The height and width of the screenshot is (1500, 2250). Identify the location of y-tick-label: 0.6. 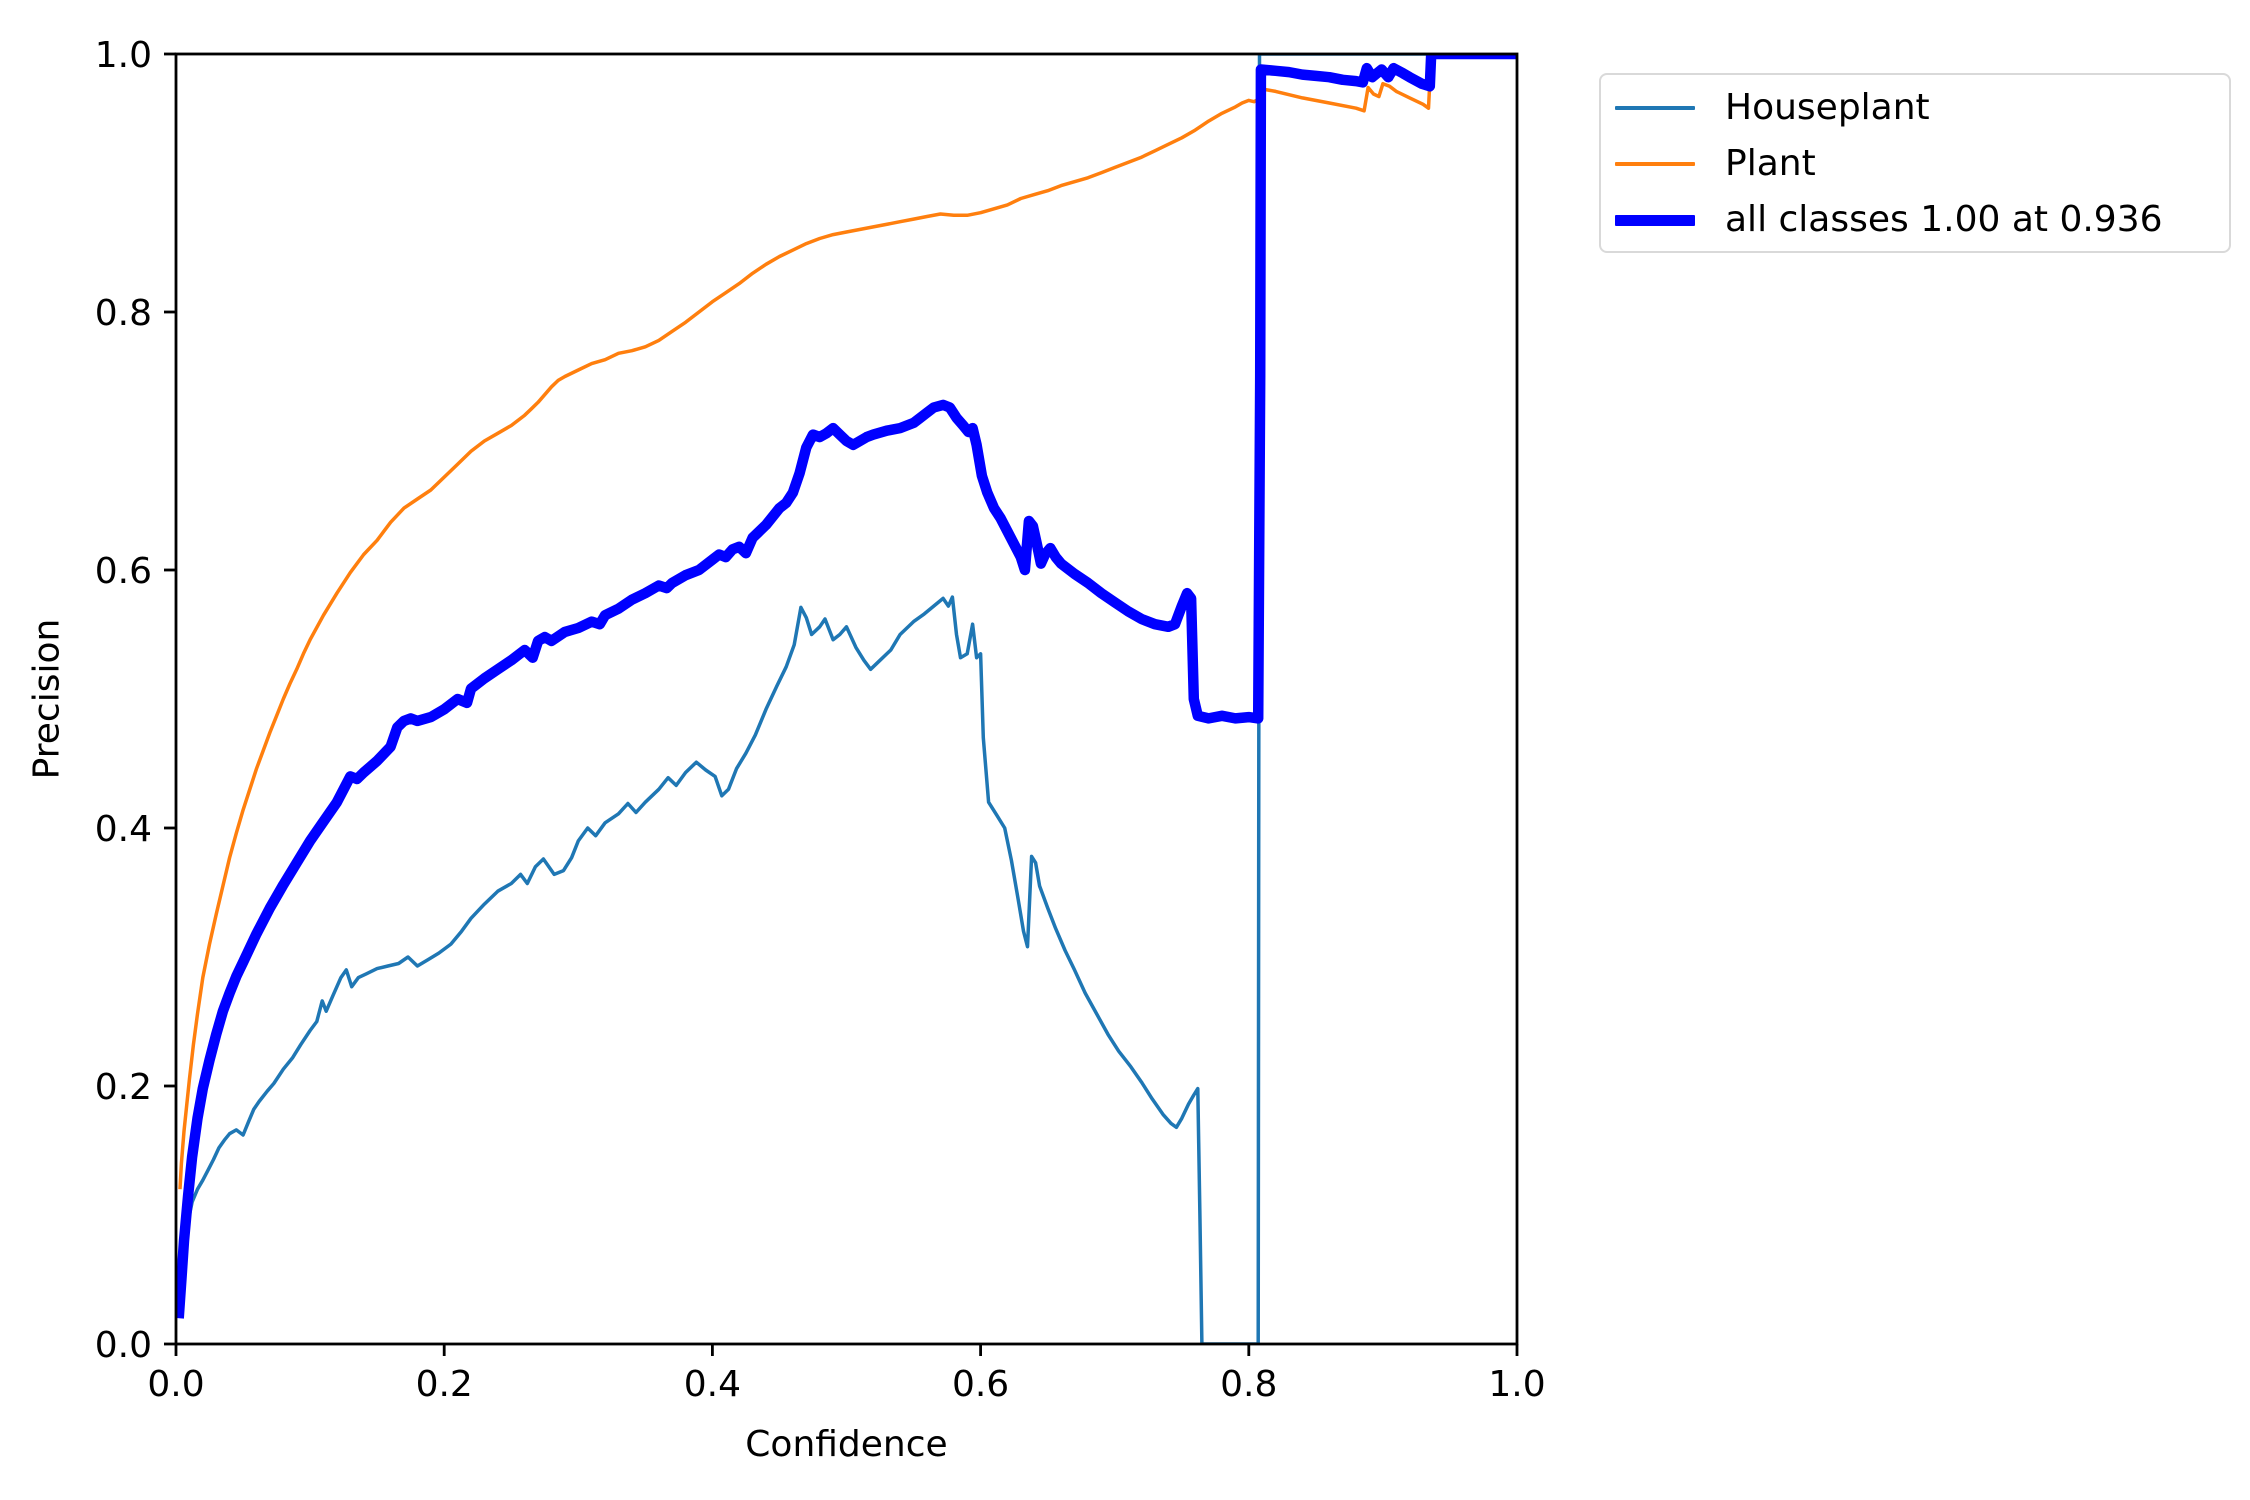
(123, 571).